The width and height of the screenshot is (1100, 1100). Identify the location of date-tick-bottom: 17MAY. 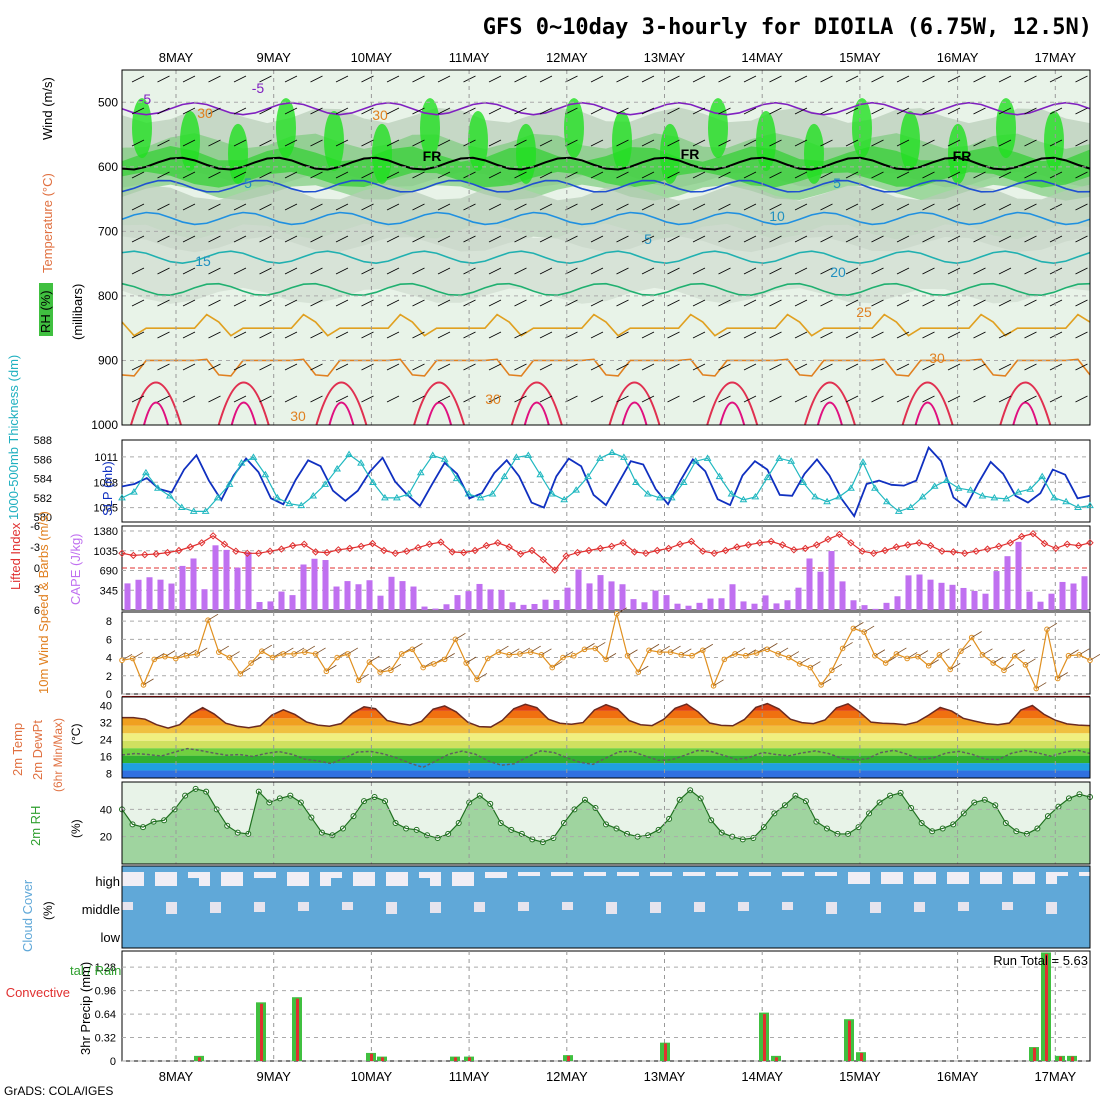
(1055, 1076).